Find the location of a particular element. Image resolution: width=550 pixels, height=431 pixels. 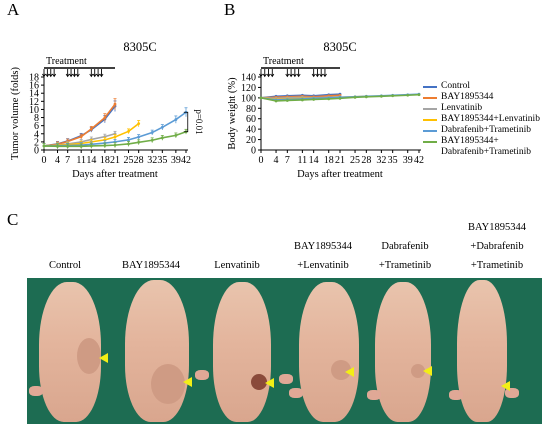

photo-label-line: Dabrafenib is located at coordinates (405, 246).